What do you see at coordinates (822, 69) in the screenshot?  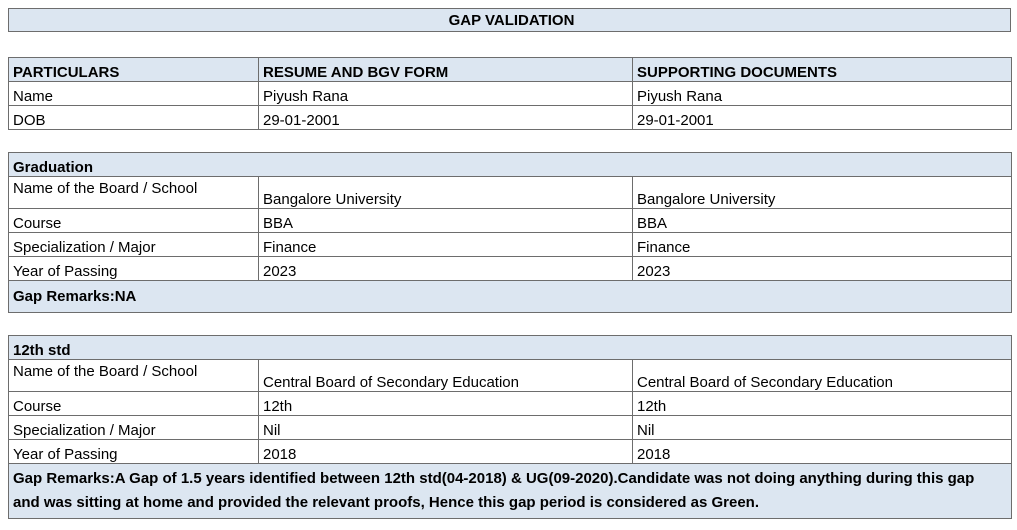 I see `header-supporting-docs: SUPPORTING DOCUMENTS` at bounding box center [822, 69].